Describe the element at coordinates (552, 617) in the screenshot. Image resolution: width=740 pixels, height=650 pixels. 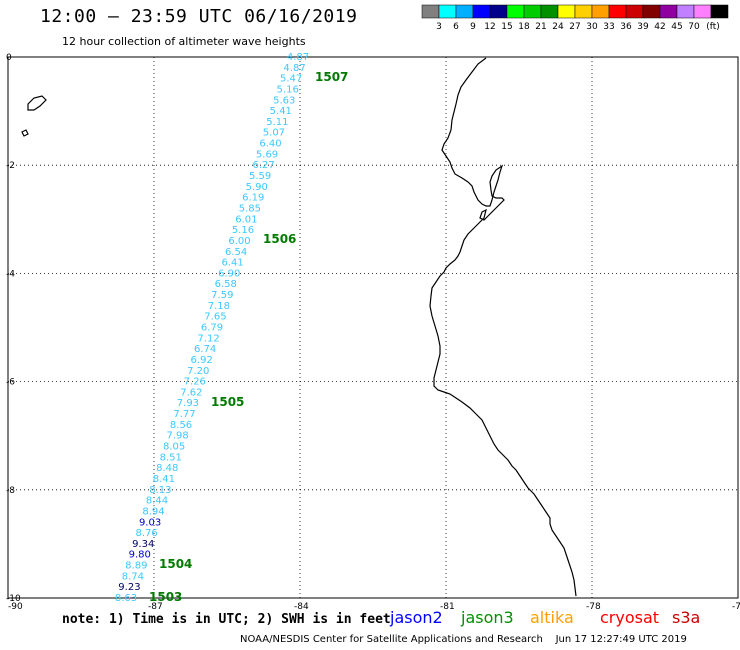
I see `satellite-name-altika: altika` at that location.